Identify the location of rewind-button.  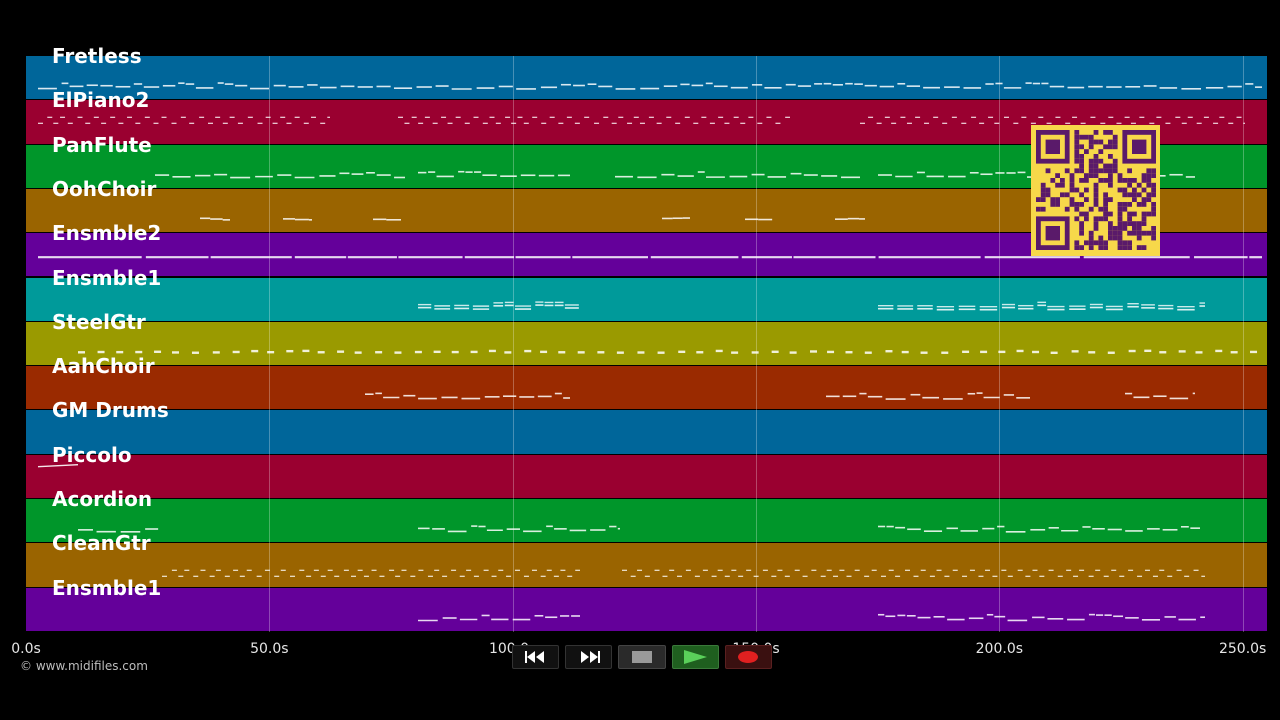
(536, 657).